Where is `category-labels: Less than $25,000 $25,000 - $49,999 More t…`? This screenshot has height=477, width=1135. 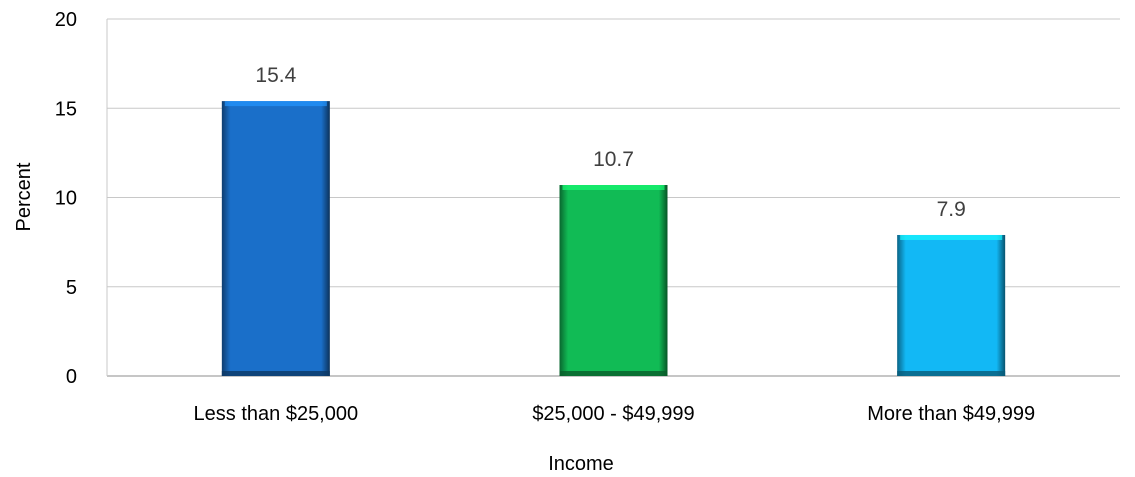 category-labels: Less than $25,000 $25,000 - $49,999 More t… is located at coordinates (615, 414).